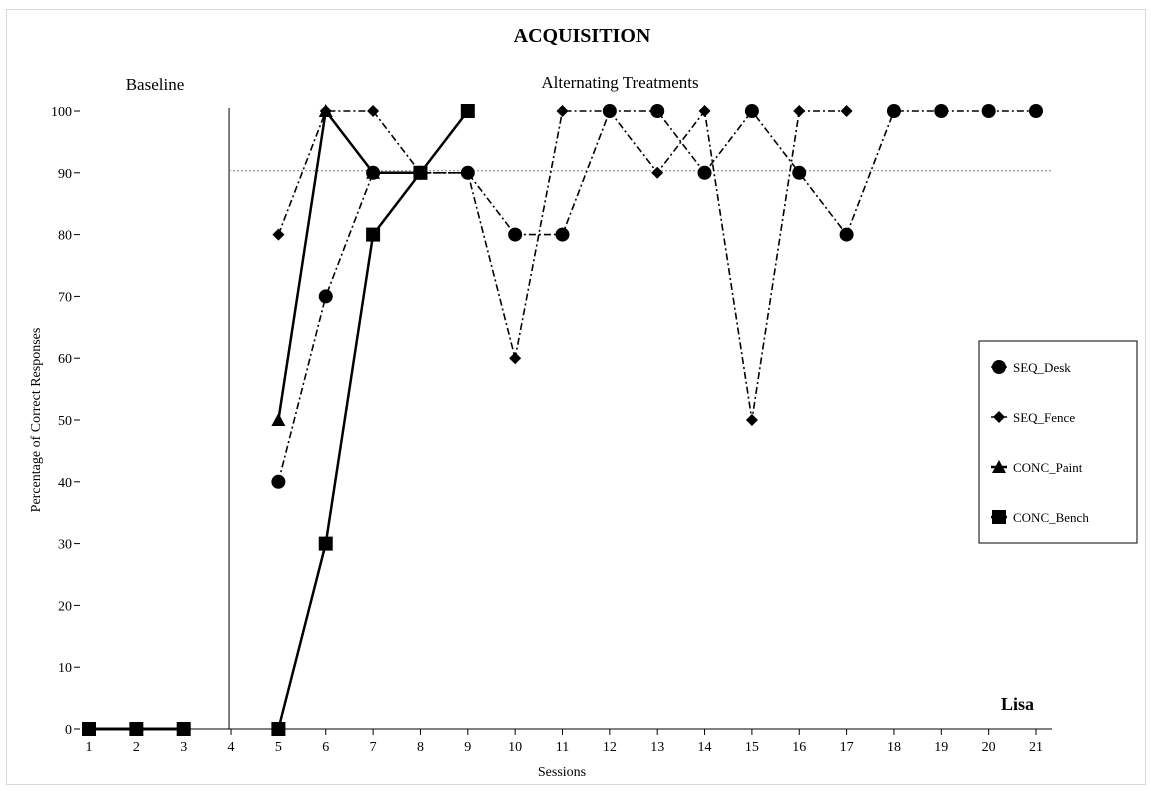 This screenshot has width=1151, height=791. What do you see at coordinates (610, 747) in the screenshot?
I see `x-tick-label: 12` at bounding box center [610, 747].